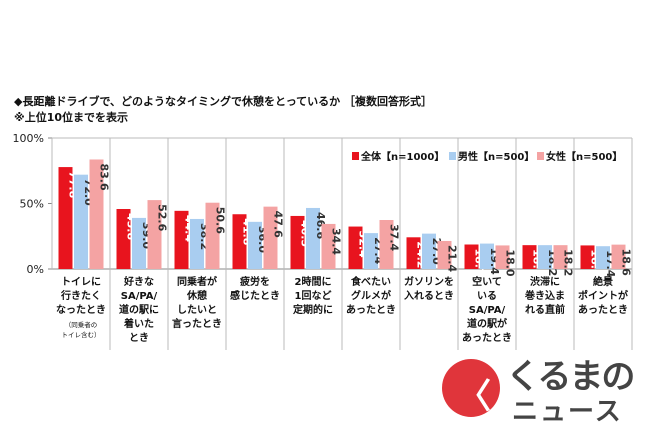 The width and height of the screenshot is (650, 433). What do you see at coordinates (255, 281) in the screenshot?
I see `category-label: 疲労を` at bounding box center [255, 281].